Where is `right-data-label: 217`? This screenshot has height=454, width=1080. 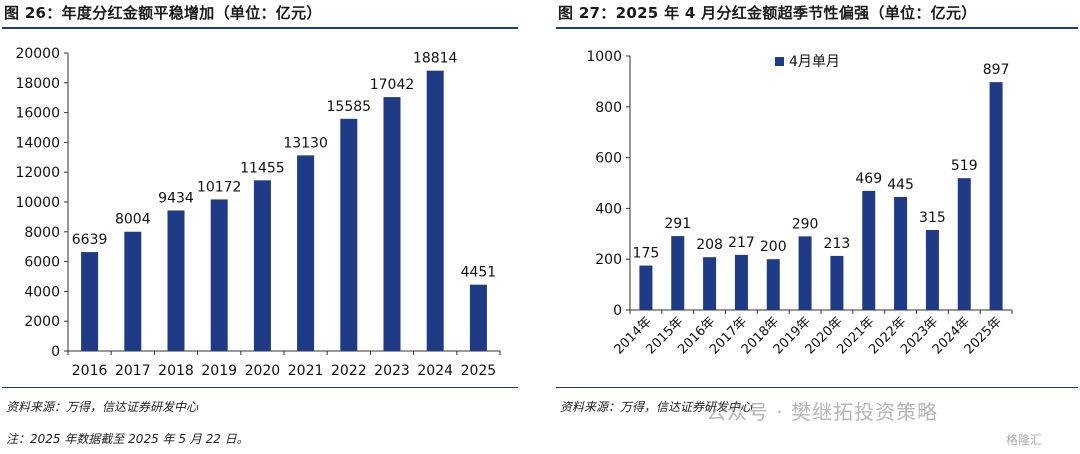 right-data-label: 217 is located at coordinates (741, 243).